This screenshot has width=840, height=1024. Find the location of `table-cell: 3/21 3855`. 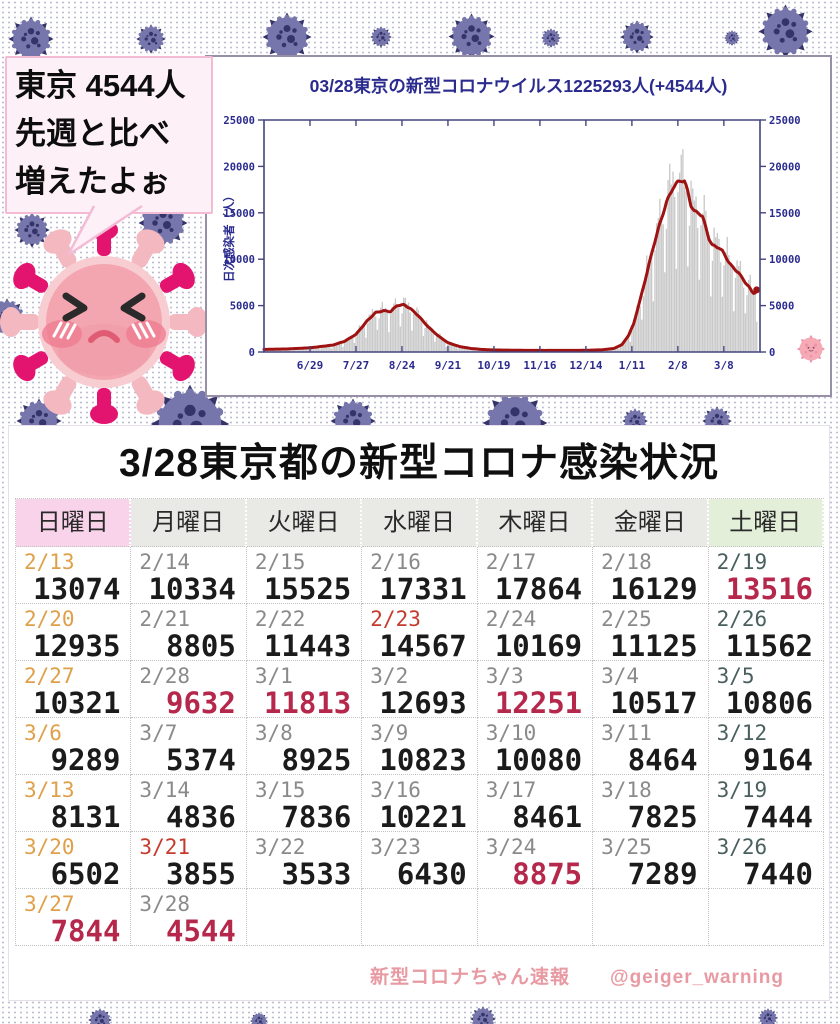

table-cell: 3/21 3855 is located at coordinates (189, 860).